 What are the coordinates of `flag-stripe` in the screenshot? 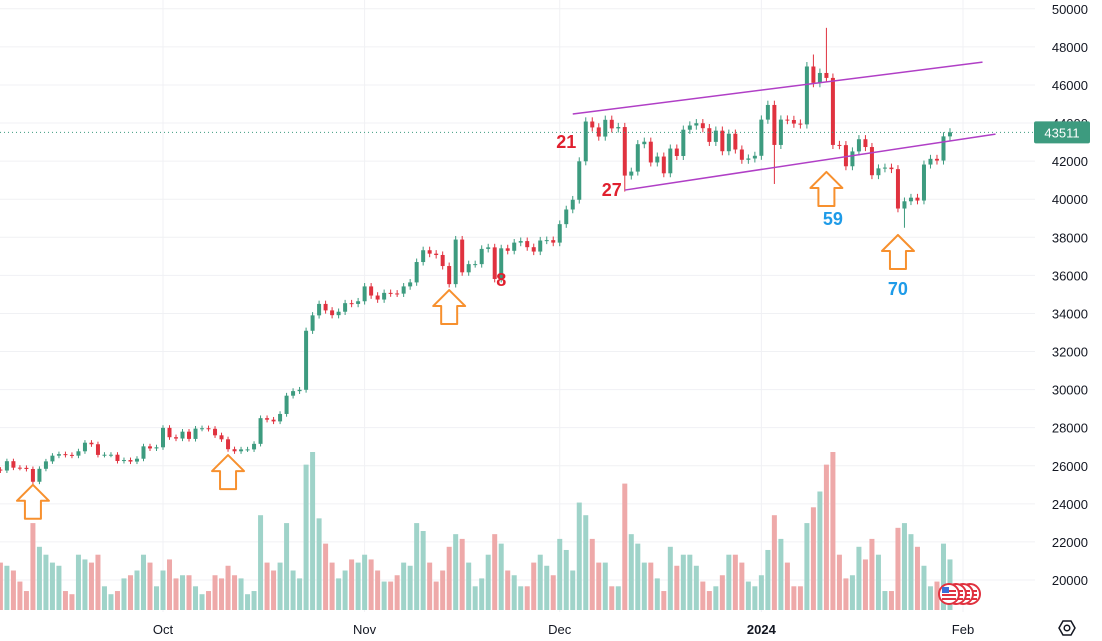 It's located at (949, 595).